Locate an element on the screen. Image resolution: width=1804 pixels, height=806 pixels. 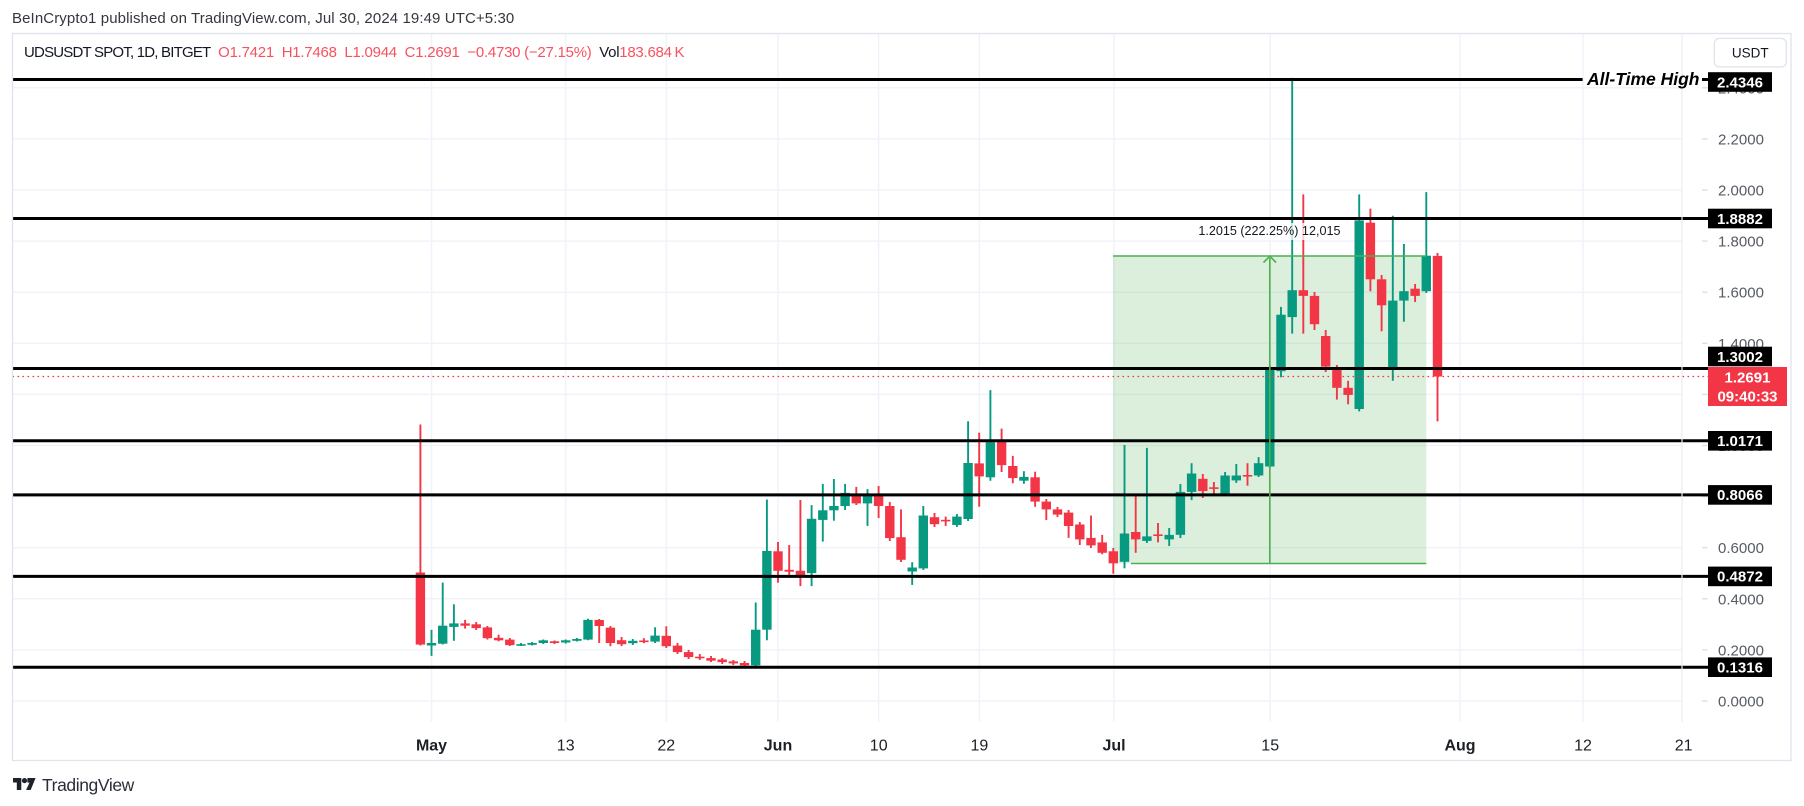
svg-text: 13 is located at coordinates (566, 746).